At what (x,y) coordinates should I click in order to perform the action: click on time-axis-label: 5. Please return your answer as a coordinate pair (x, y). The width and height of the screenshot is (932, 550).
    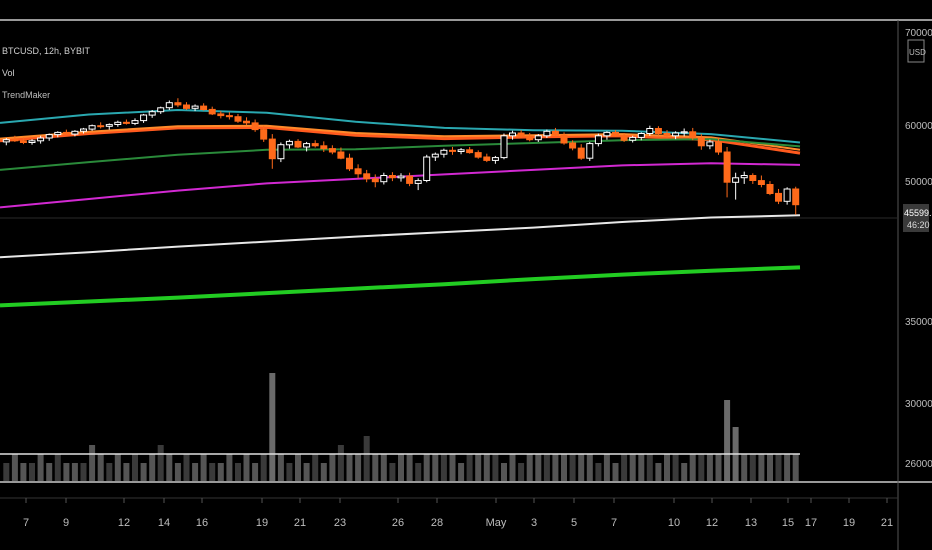
    Looking at the image, I should click on (574, 523).